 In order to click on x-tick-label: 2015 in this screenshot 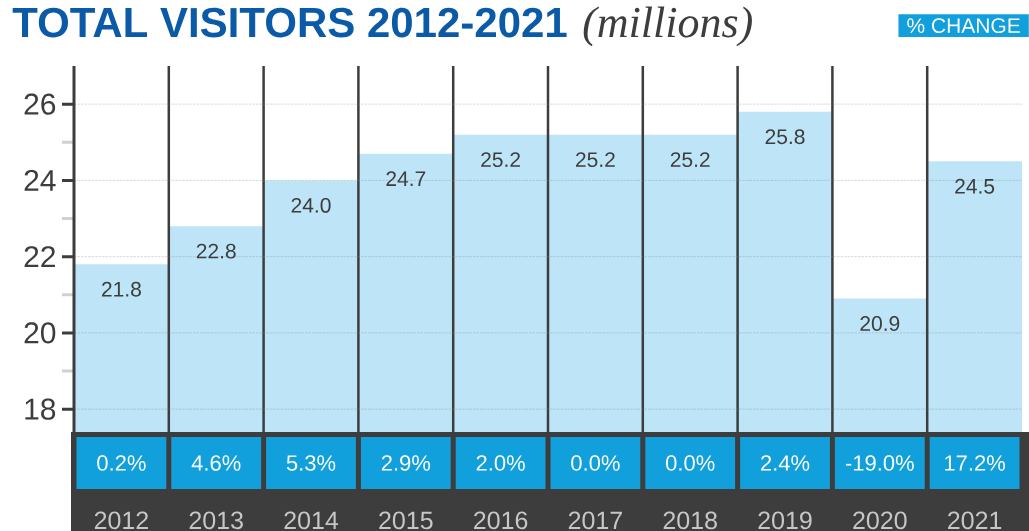, I will do `click(406, 520)`.